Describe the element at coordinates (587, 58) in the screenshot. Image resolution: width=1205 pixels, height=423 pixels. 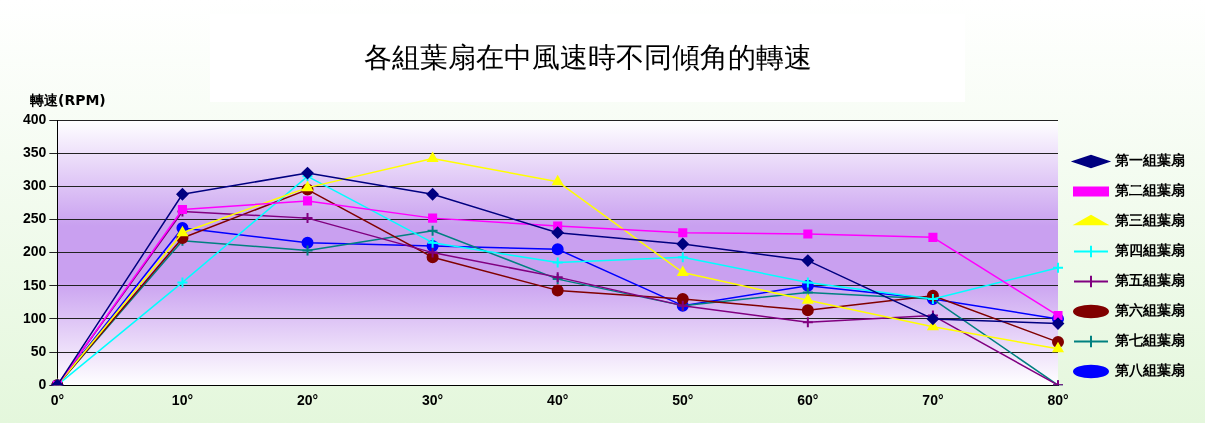
I see `chart-title: 各組葉扇在中風速時不同傾角的轉速` at that location.